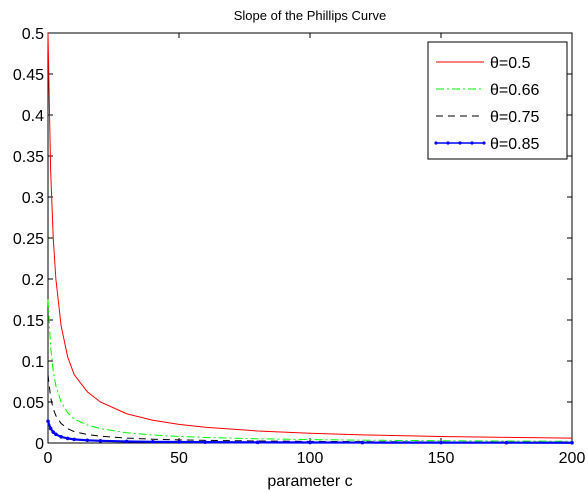 The height and width of the screenshot is (492, 588). What do you see at coordinates (441, 458) in the screenshot?
I see `x-tick-label: 150` at bounding box center [441, 458].